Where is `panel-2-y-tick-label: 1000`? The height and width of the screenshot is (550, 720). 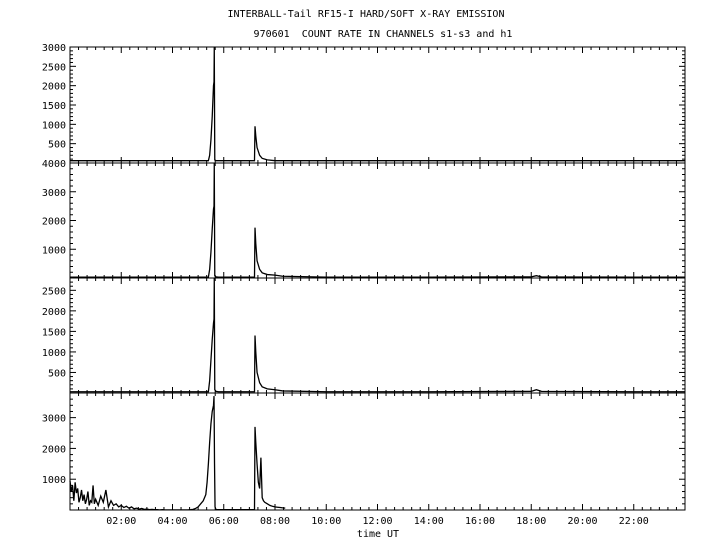
panel-2-y-tick-label: 1000 is located at coordinates (54, 250).